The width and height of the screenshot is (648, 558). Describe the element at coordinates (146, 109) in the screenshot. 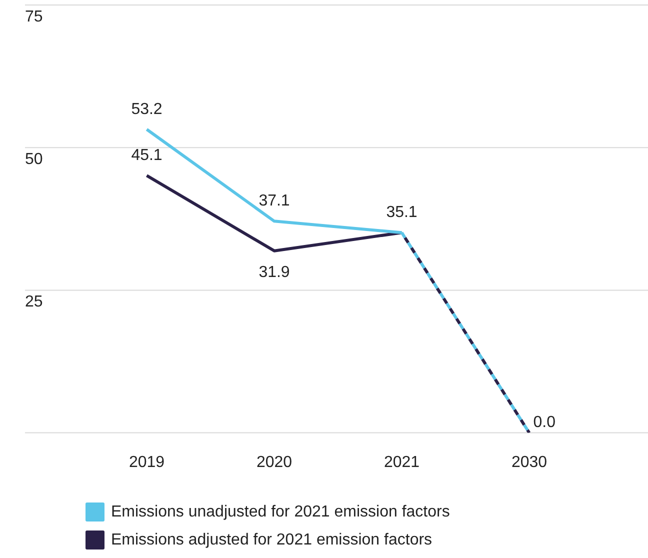

I see `data-label: 53.2` at that location.